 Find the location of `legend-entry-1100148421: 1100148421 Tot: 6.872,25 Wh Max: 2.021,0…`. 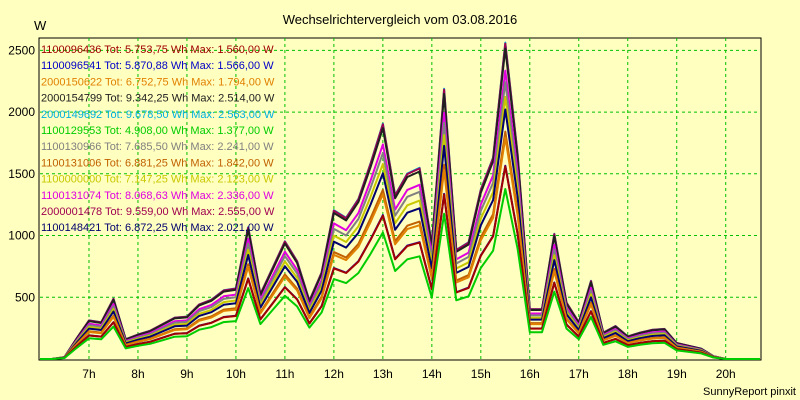

legend-entry-1100148421: 1100148421 Tot: 6.872,25 Wh Max: 2.021,0… is located at coordinates (157, 228).